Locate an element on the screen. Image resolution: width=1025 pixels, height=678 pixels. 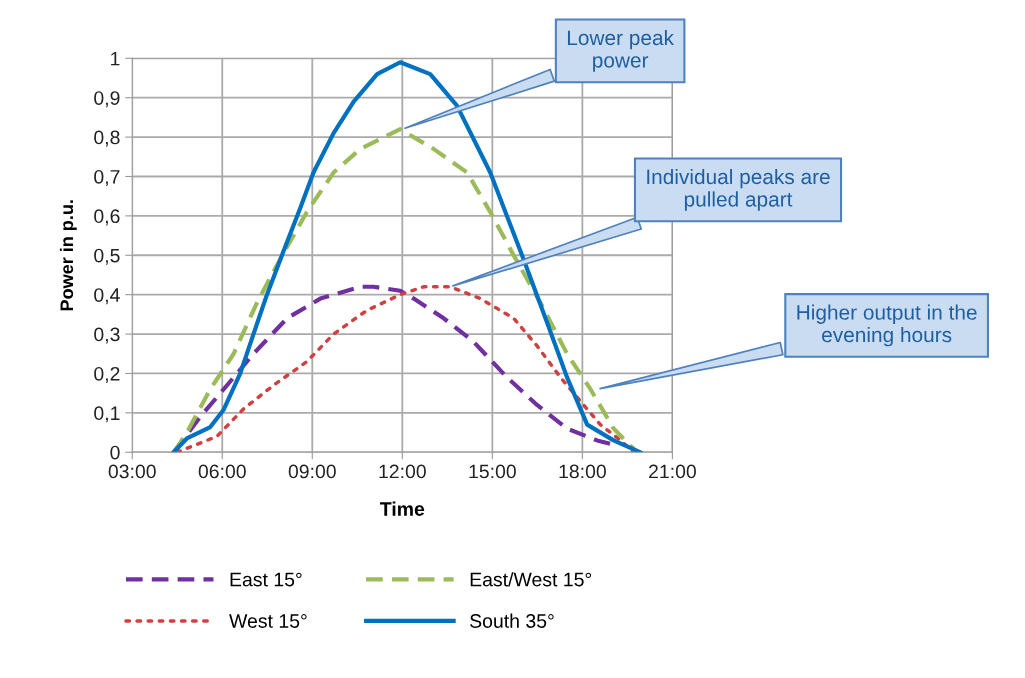
y-tick-label: 1 is located at coordinates (115, 58).